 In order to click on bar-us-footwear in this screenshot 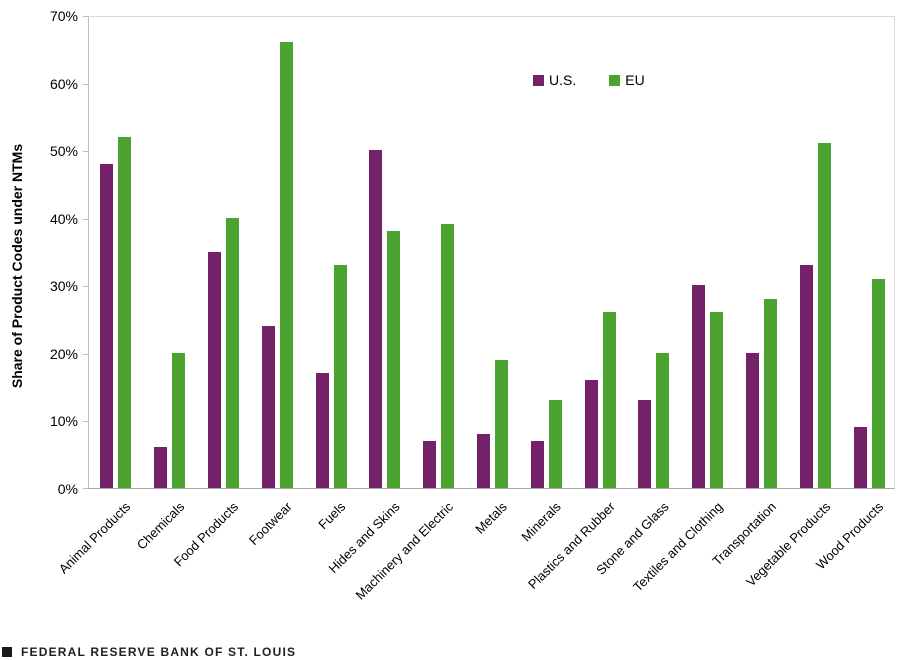, I will do `click(268, 406)`.